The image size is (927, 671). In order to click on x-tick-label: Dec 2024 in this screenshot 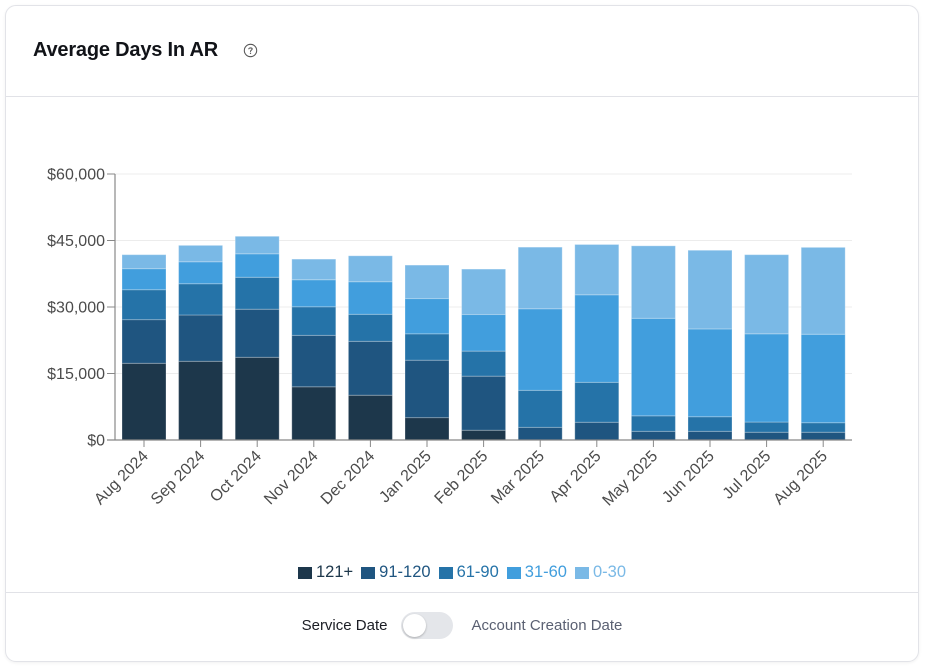, I will do `click(348, 478)`.